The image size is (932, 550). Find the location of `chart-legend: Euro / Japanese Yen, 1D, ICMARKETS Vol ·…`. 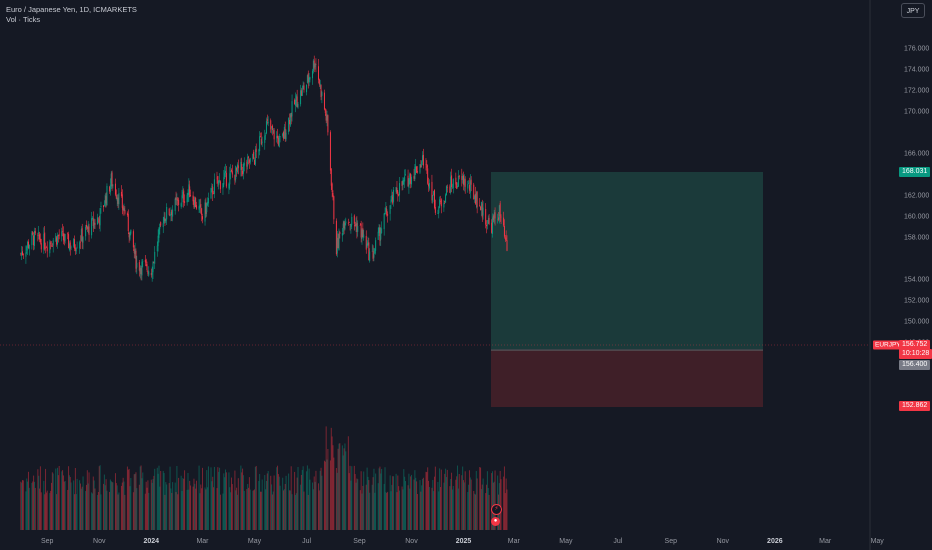

chart-legend: Euro / Japanese Yen, 1D, ICMARKETS Vol ·… is located at coordinates (71, 15).